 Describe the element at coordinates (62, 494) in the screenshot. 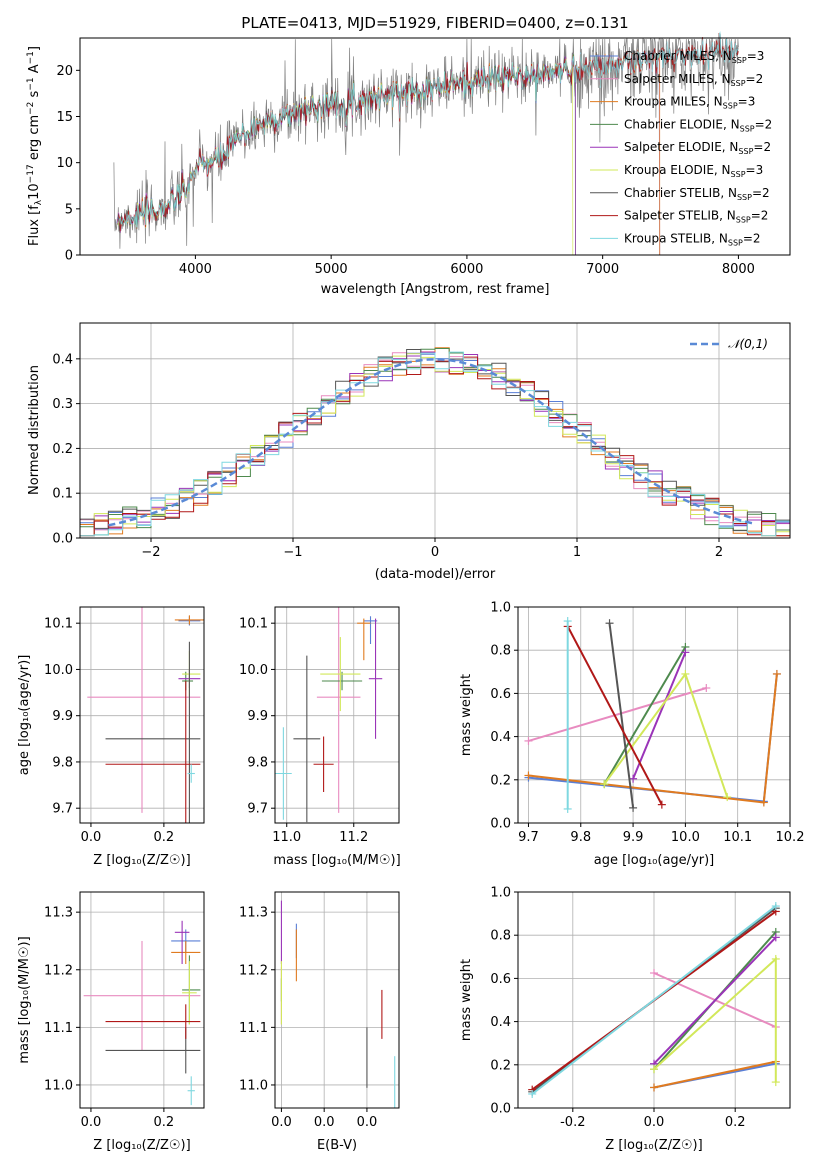

I see `y-tick-label: 0.1` at that location.